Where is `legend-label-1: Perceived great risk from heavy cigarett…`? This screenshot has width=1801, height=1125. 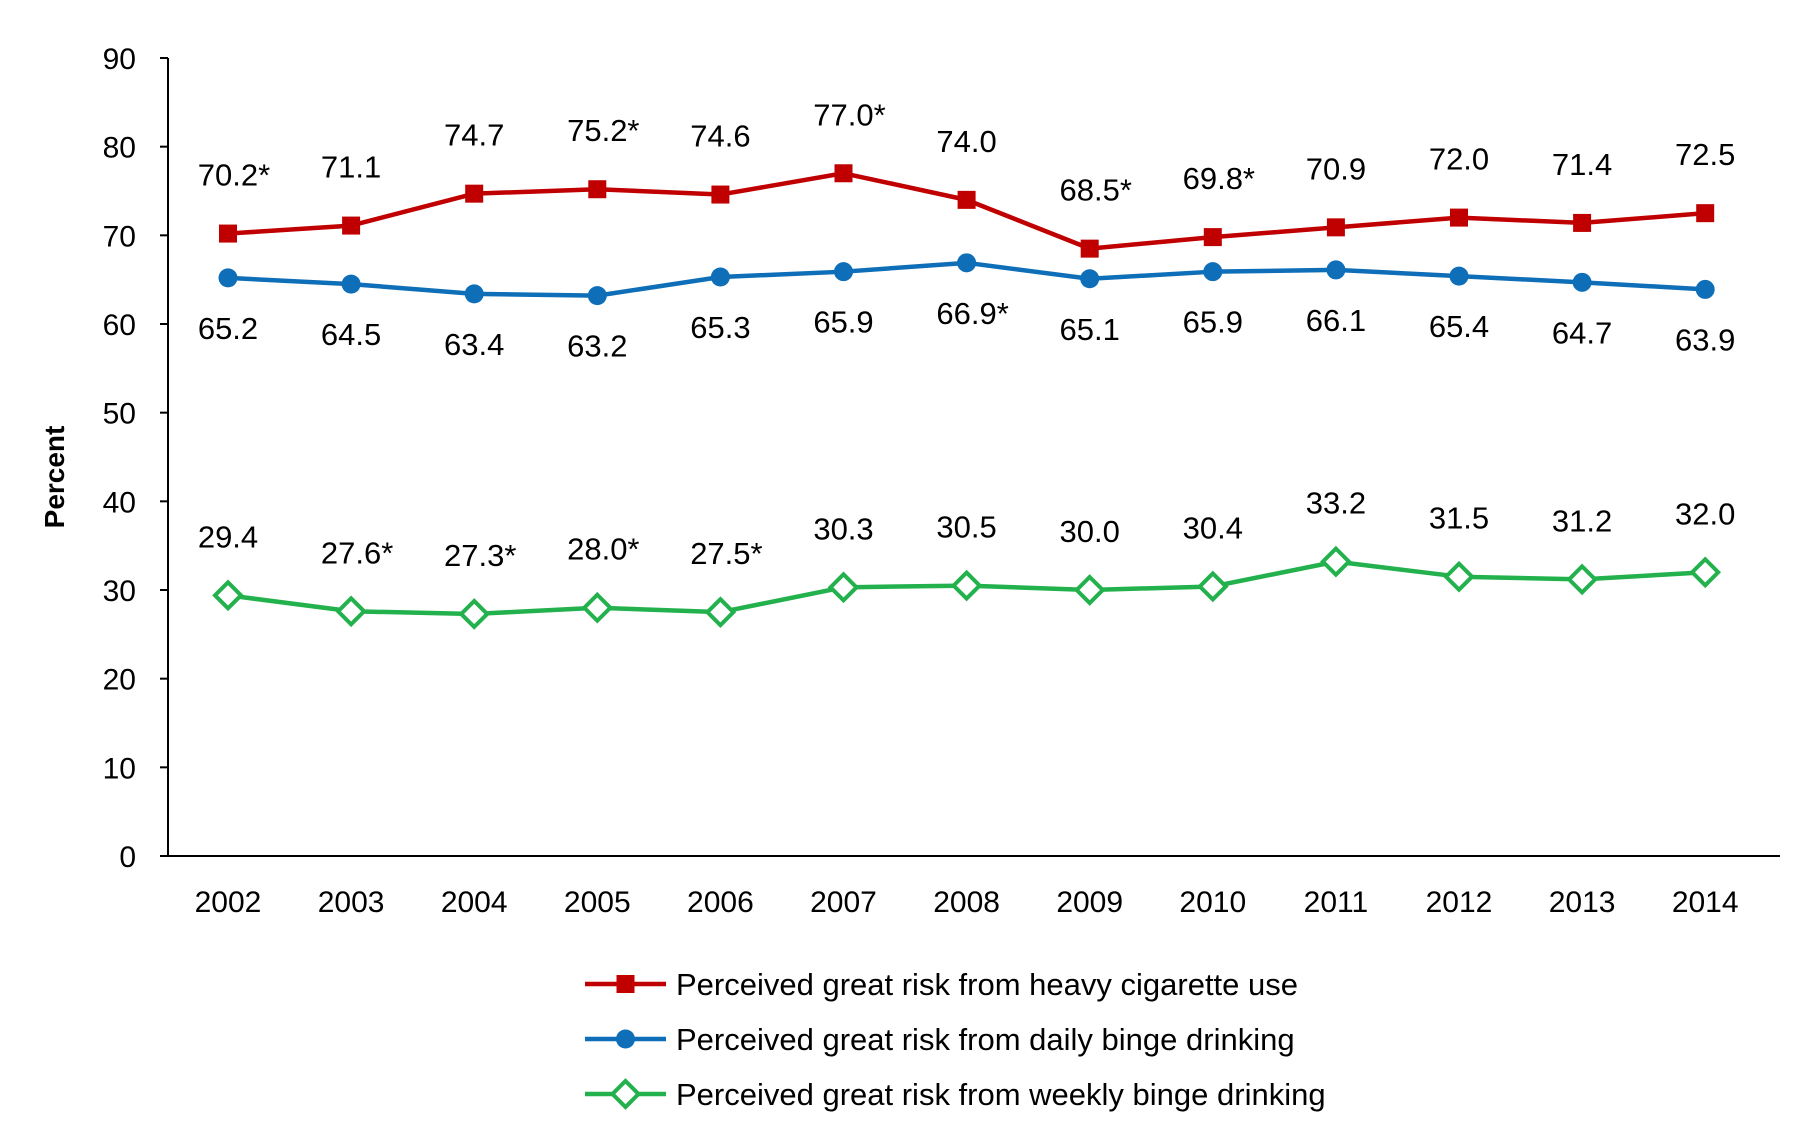 legend-label-1: Perceived great risk from heavy cigarett… is located at coordinates (987, 984).